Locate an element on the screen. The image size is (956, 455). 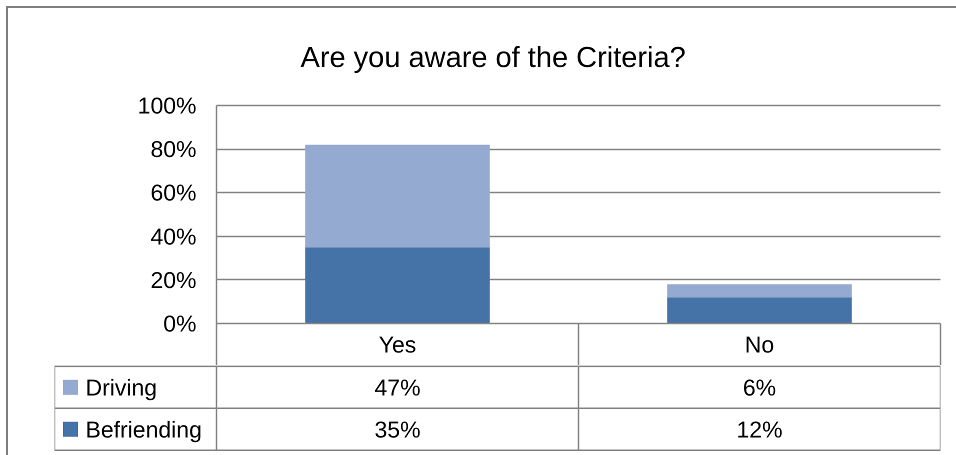
data-label: 12% is located at coordinates (759, 429).